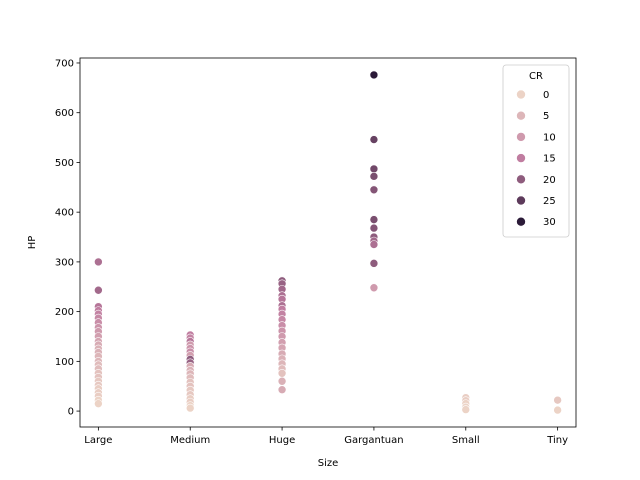  Describe the element at coordinates (328, 463) in the screenshot. I see `x-axis-label: Size` at that location.